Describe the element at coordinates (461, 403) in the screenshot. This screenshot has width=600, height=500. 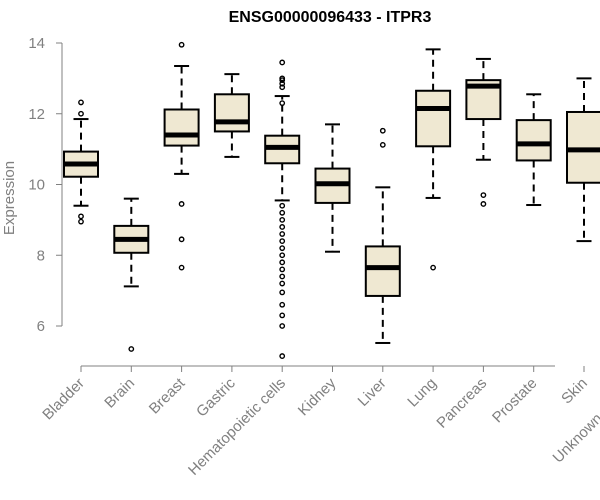
I see `x-tick-label: Pancreas` at that location.